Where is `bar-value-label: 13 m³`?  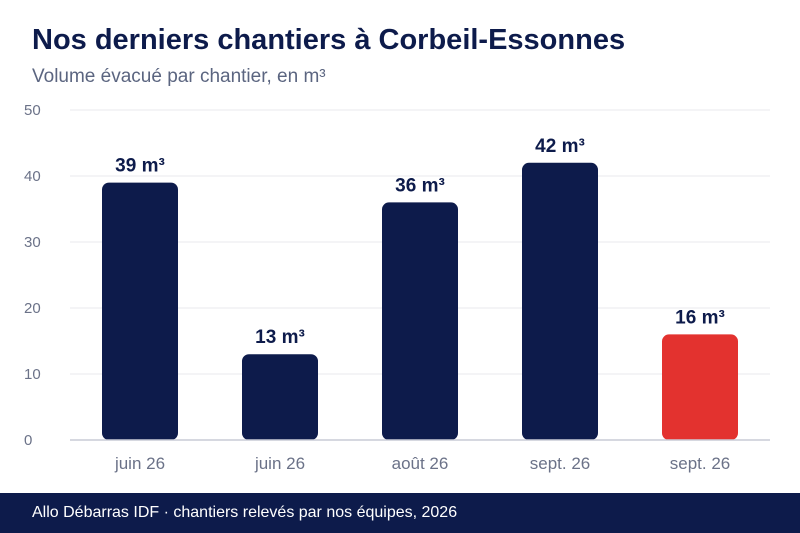
bar-value-label: 13 m³ is located at coordinates (280, 337).